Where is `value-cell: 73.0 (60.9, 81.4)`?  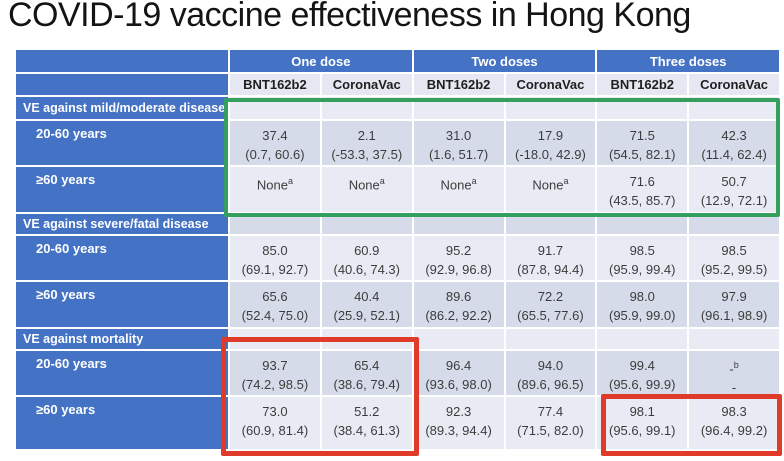 value-cell: 73.0 (60.9, 81.4) is located at coordinates (275, 423).